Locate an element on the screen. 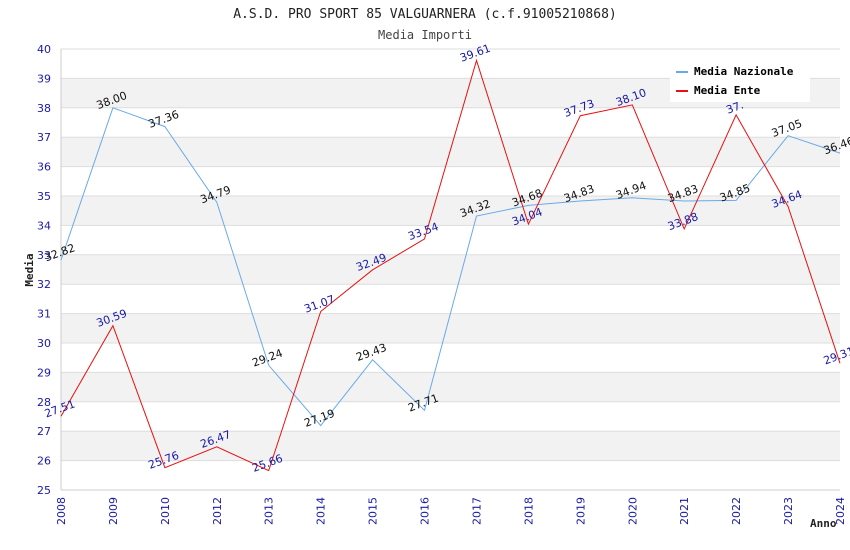 The height and width of the screenshot is (550, 850). y-tick-label: 32 is located at coordinates (44, 284).